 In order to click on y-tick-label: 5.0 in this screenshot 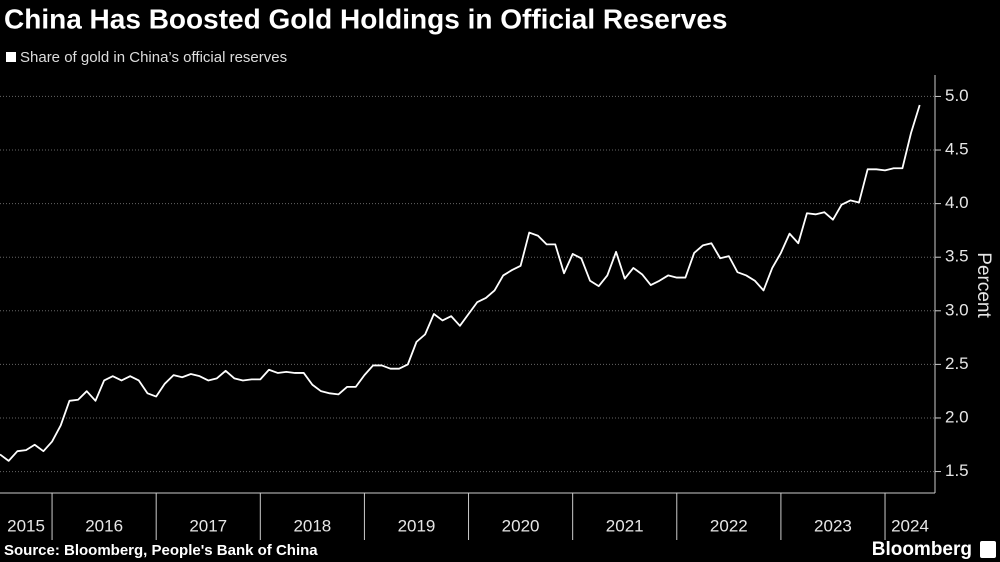, I will do `click(957, 95)`.